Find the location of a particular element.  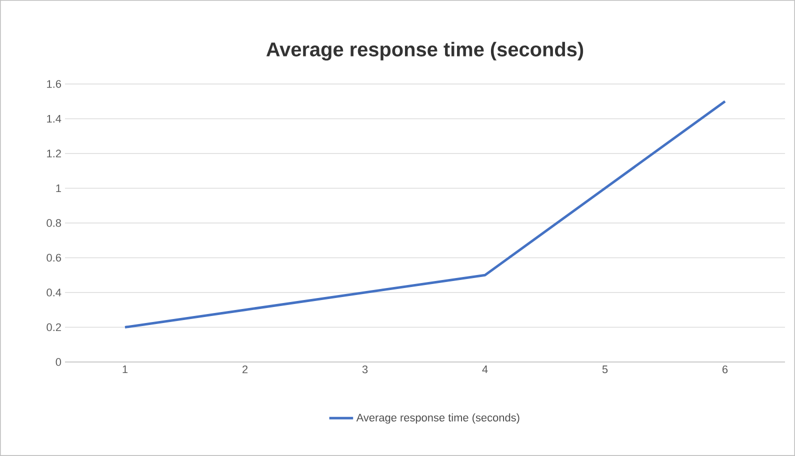

x-tick-label: 6 is located at coordinates (725, 370).